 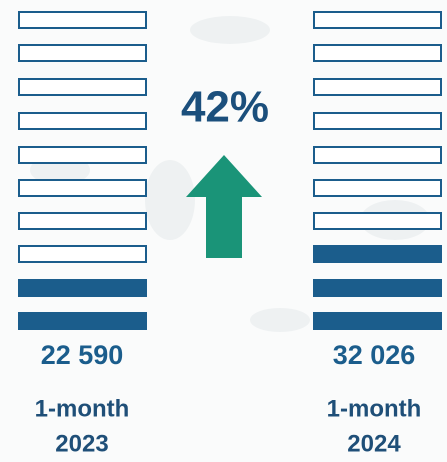 I want to click on up-arrow, so click(x=224, y=206).